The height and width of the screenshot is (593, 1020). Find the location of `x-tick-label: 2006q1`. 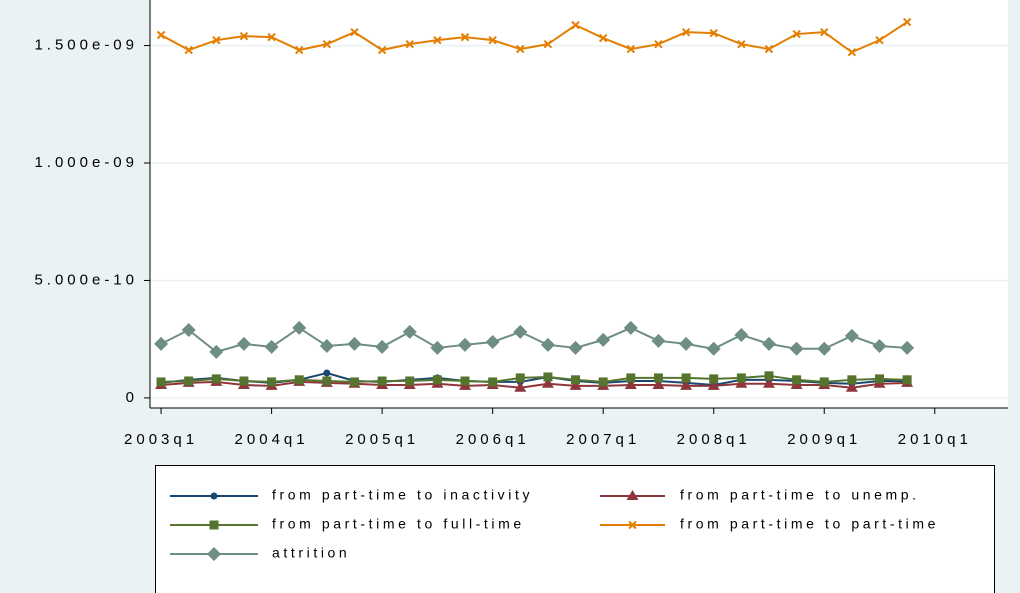

x-tick-label: 2006q1 is located at coordinates (493, 439).